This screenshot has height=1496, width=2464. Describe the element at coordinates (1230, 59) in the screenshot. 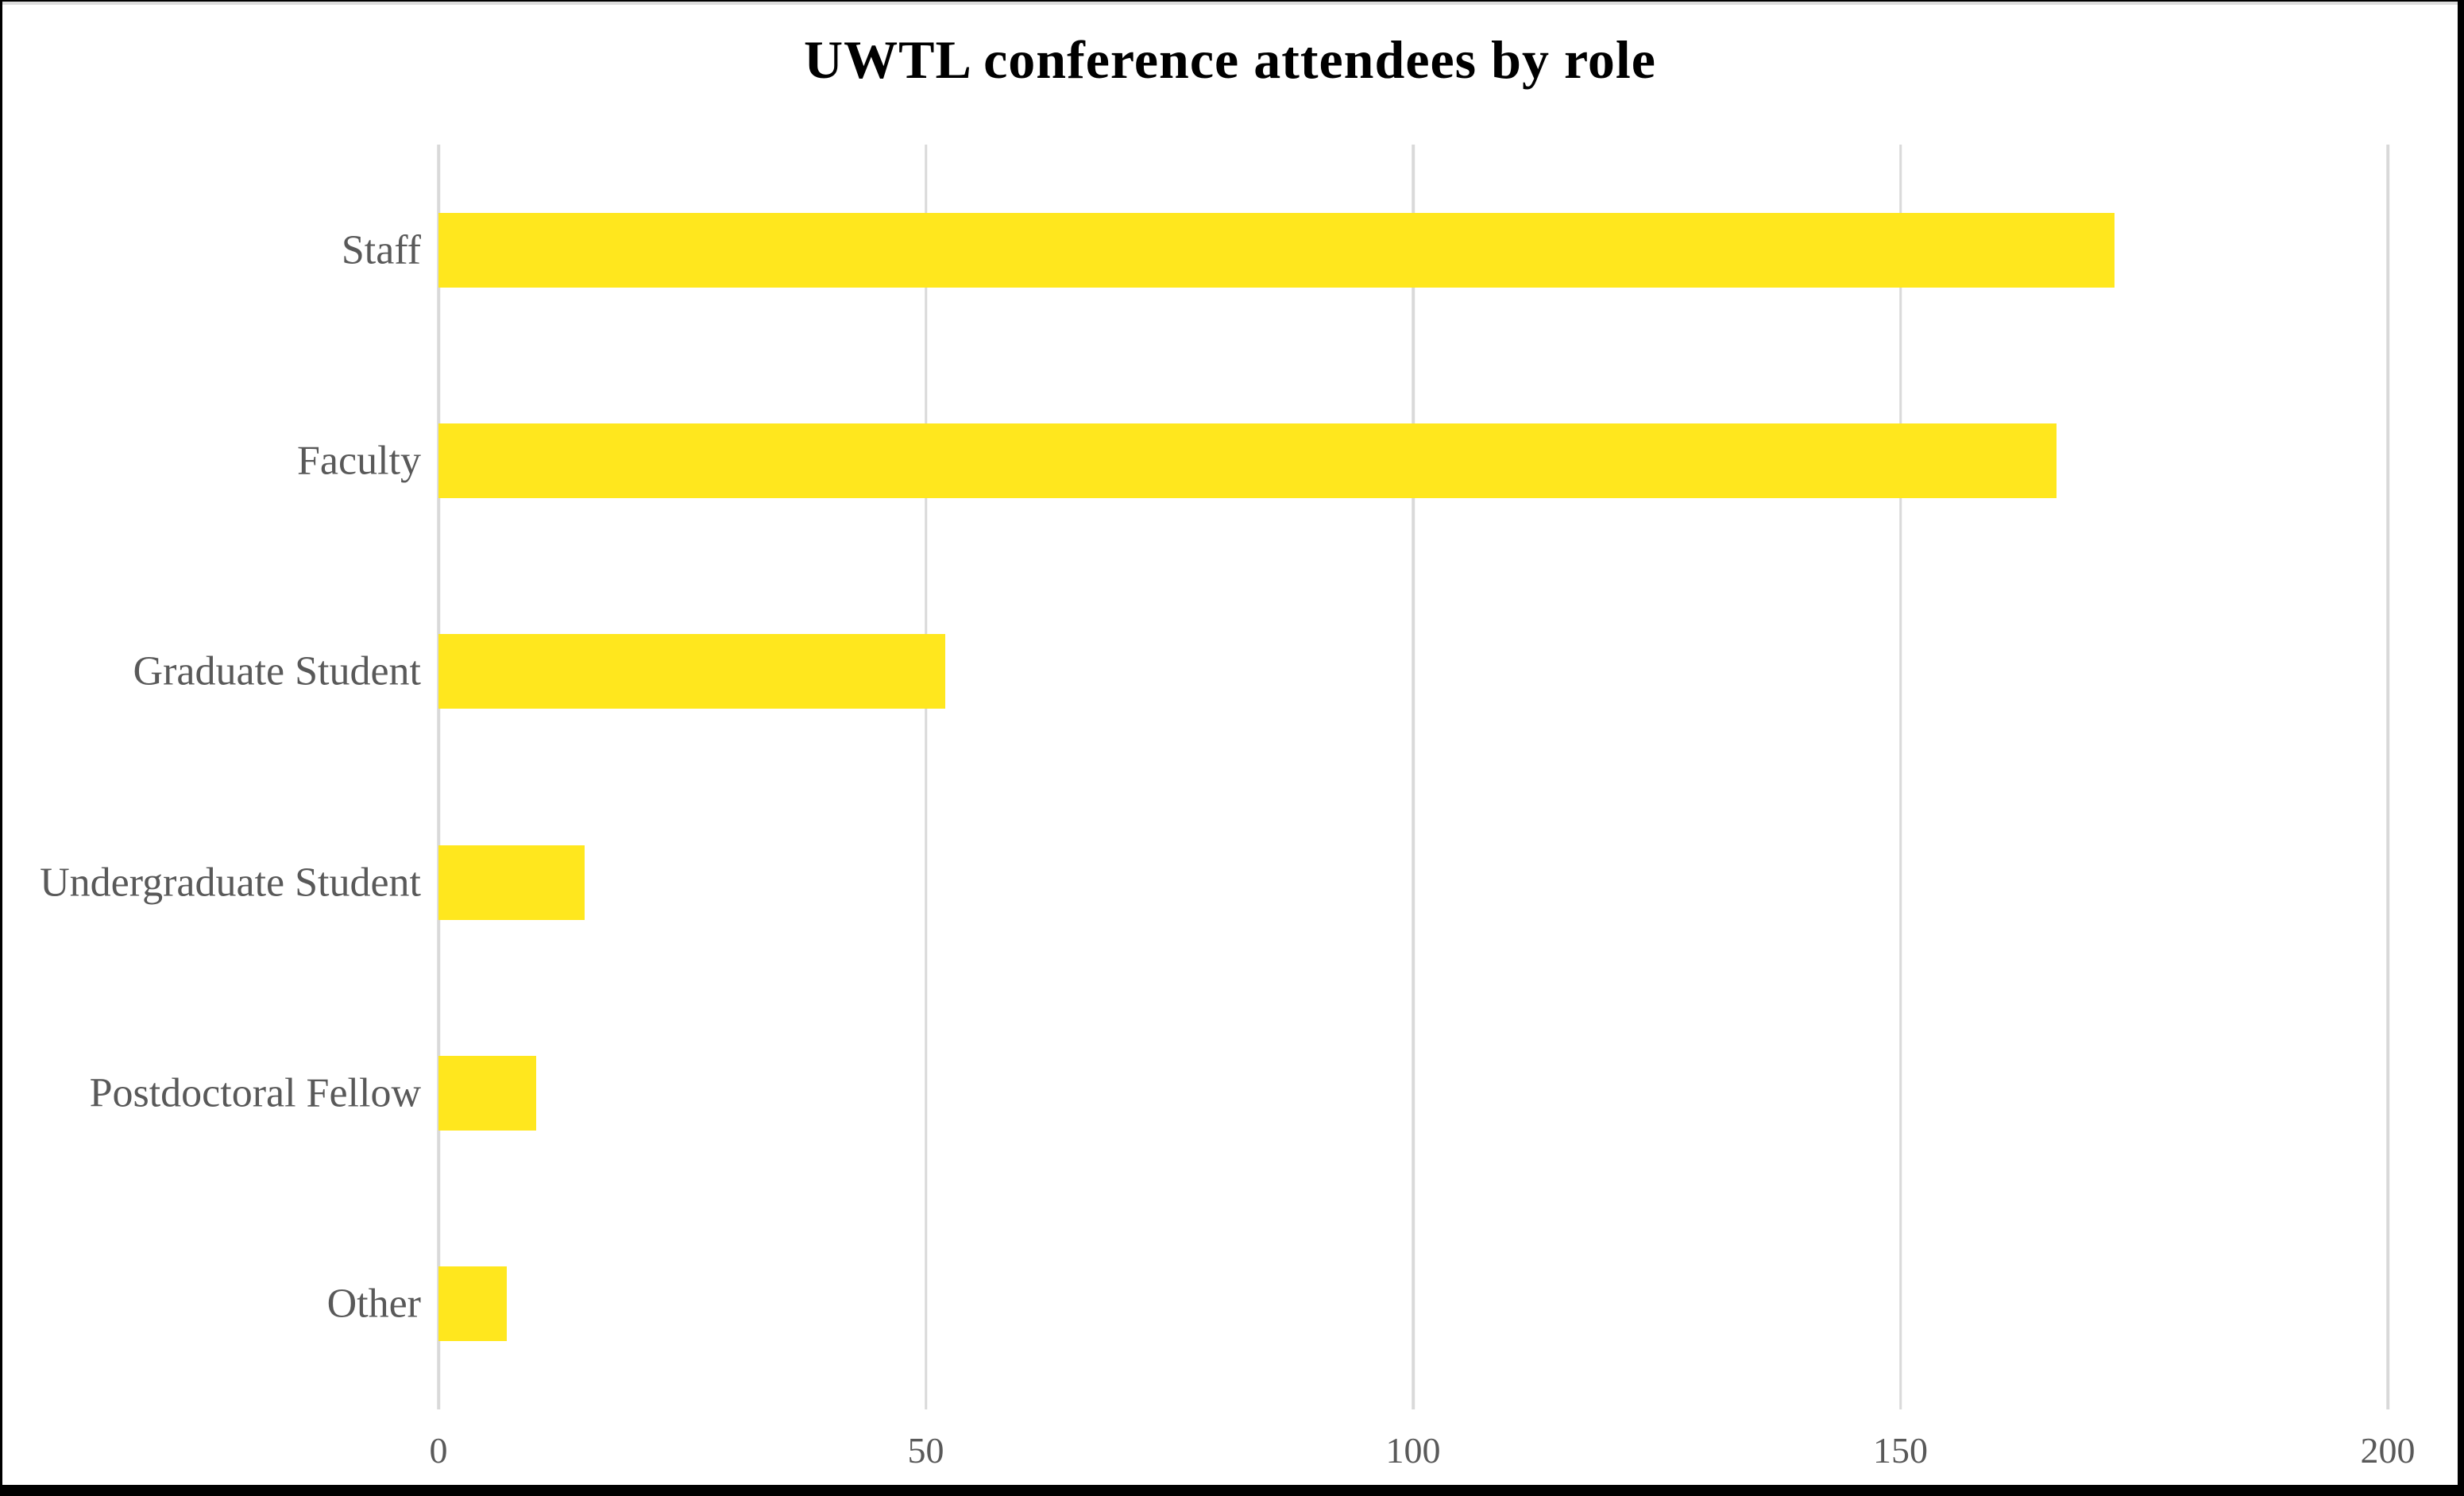

I see `chart-title: UWTL conference attendees by role` at that location.